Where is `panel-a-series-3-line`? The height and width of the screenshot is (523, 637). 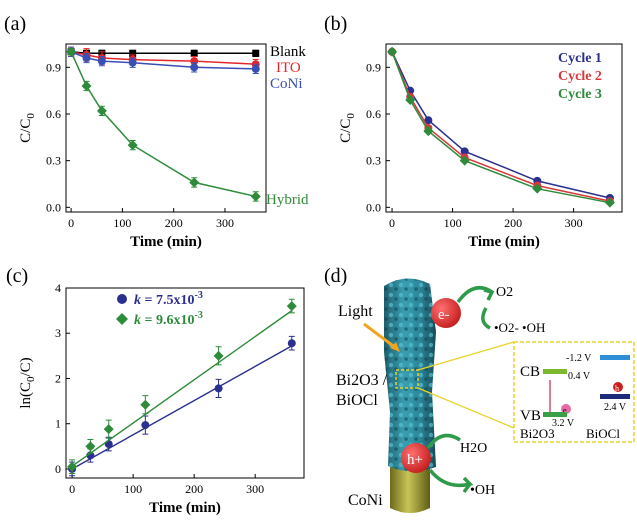 panel-a-series-3-line is located at coordinates (163, 124).